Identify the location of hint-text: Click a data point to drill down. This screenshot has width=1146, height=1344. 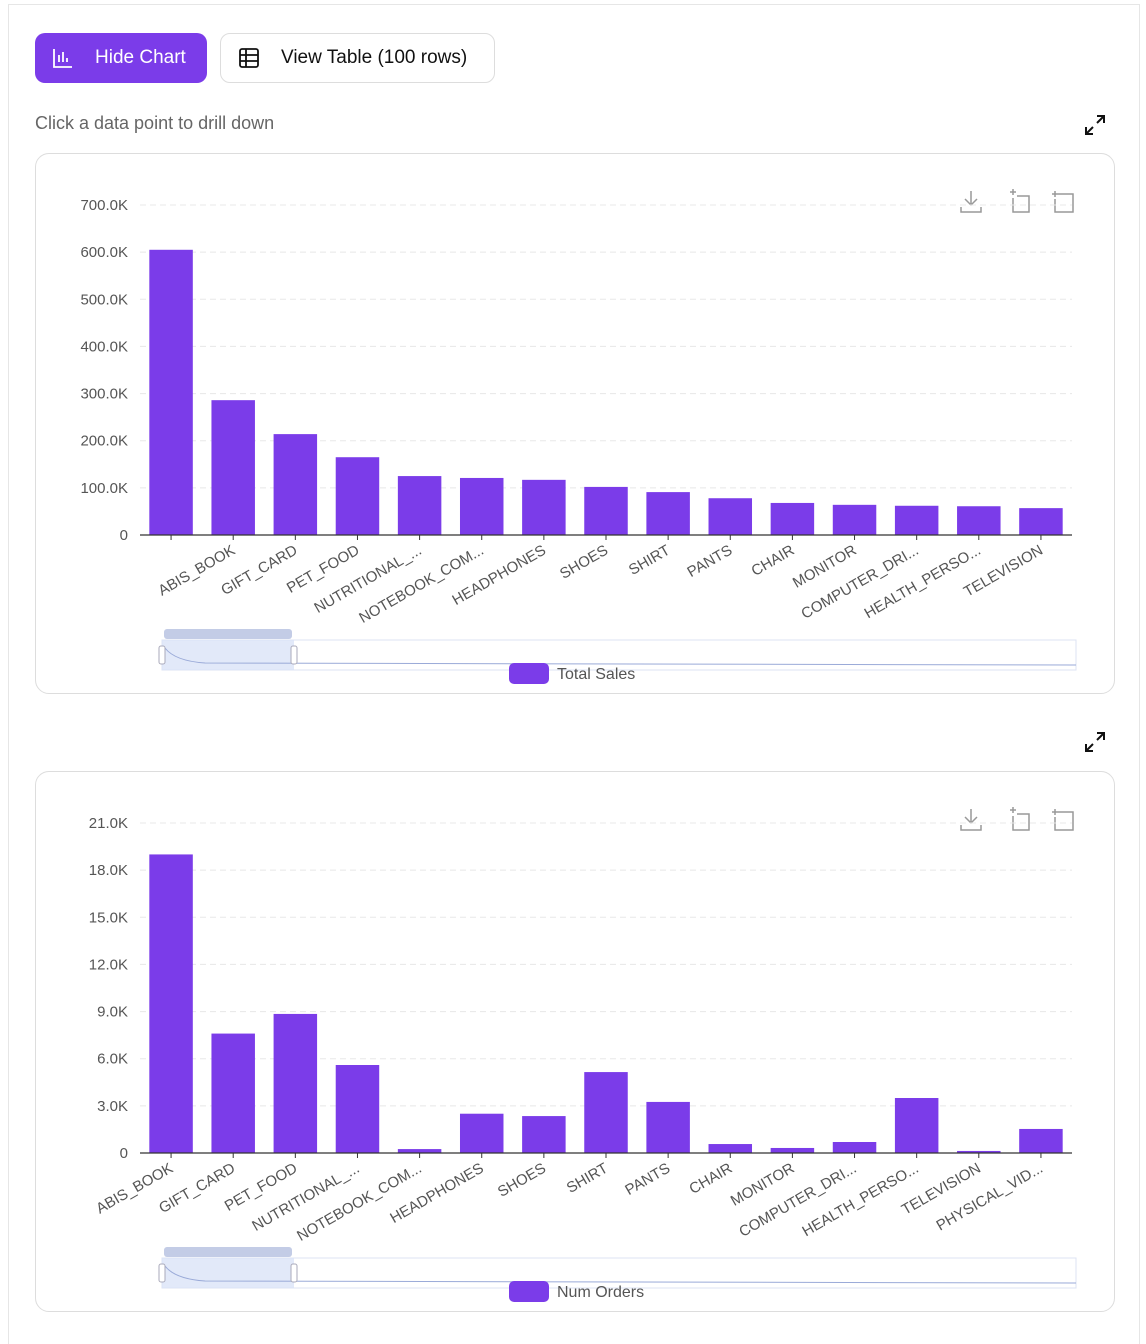
(155, 123).